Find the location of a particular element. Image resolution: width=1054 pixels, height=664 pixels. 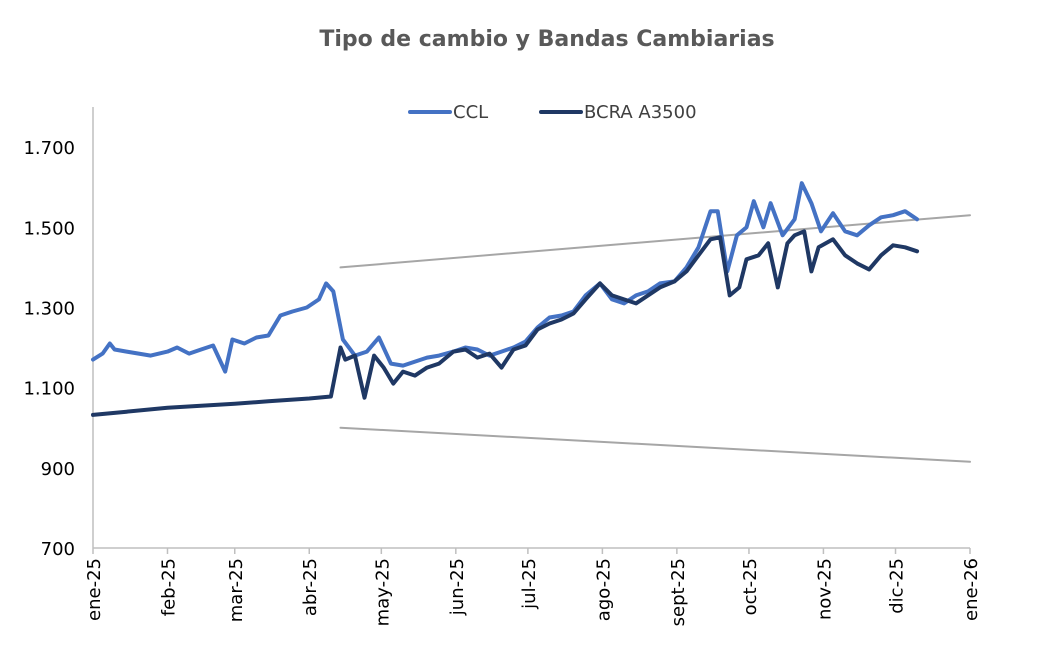

x-tick-label: dic-25 is located at coordinates (897, 586).